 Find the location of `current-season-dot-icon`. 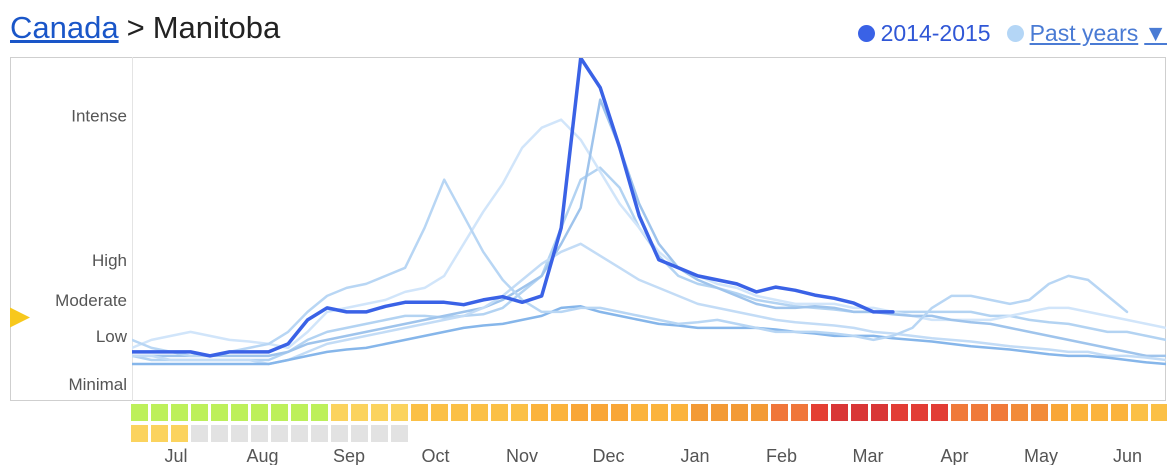

current-season-dot-icon is located at coordinates (866, 33).